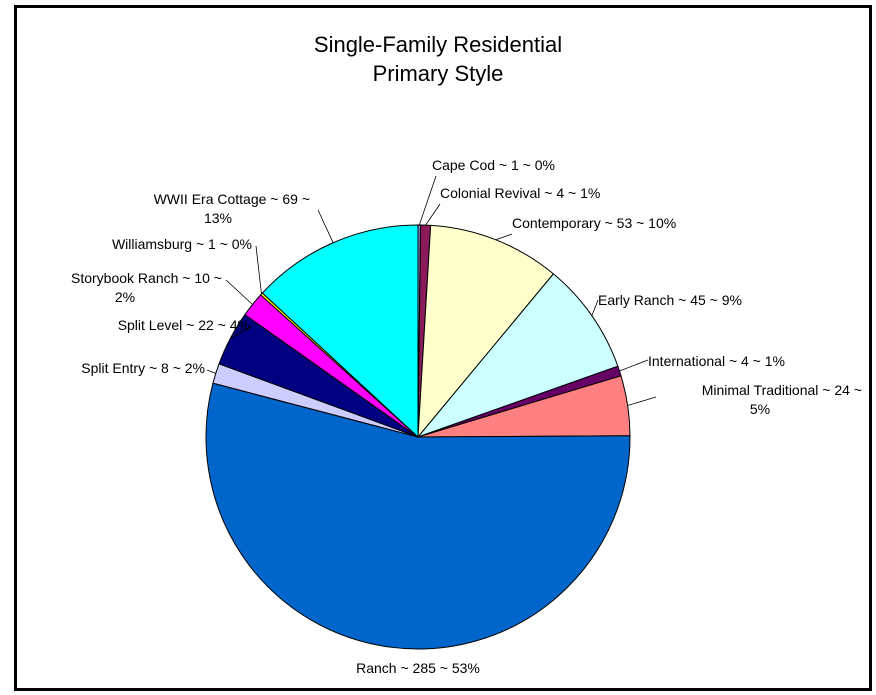  Describe the element at coordinates (438, 44) in the screenshot. I see `chart-title-line-1: Single-Family Residential` at that location.